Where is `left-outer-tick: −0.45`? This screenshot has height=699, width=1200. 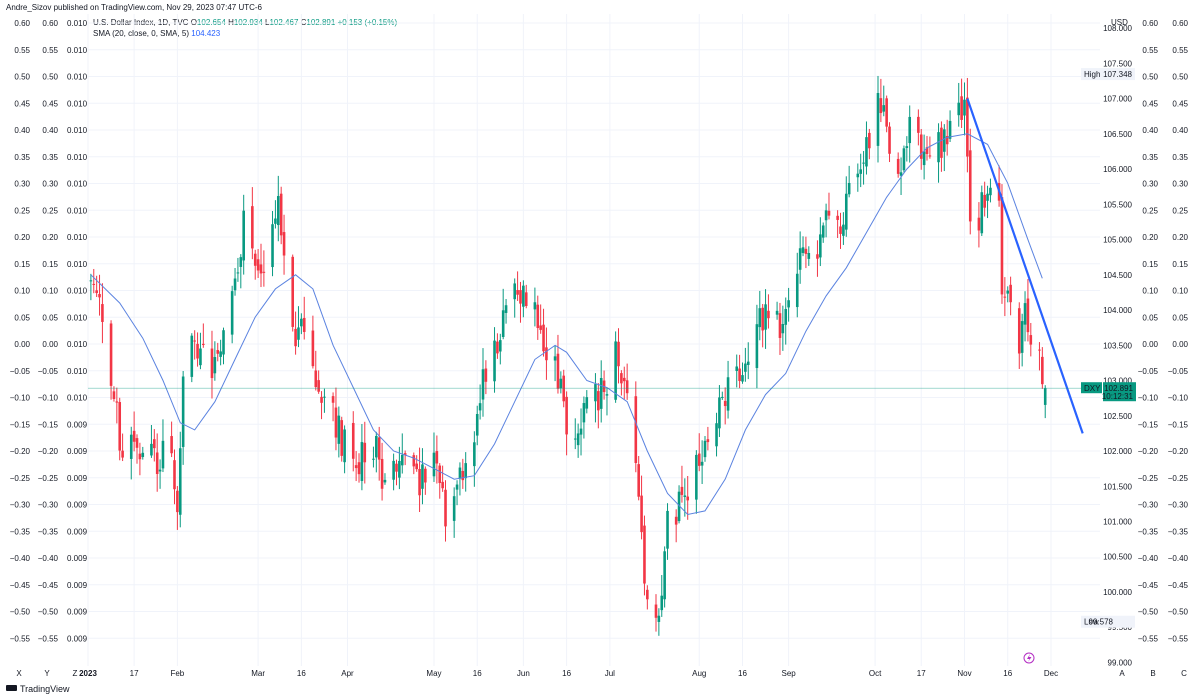
left-outer-tick: −0.45 is located at coordinates (20, 585).